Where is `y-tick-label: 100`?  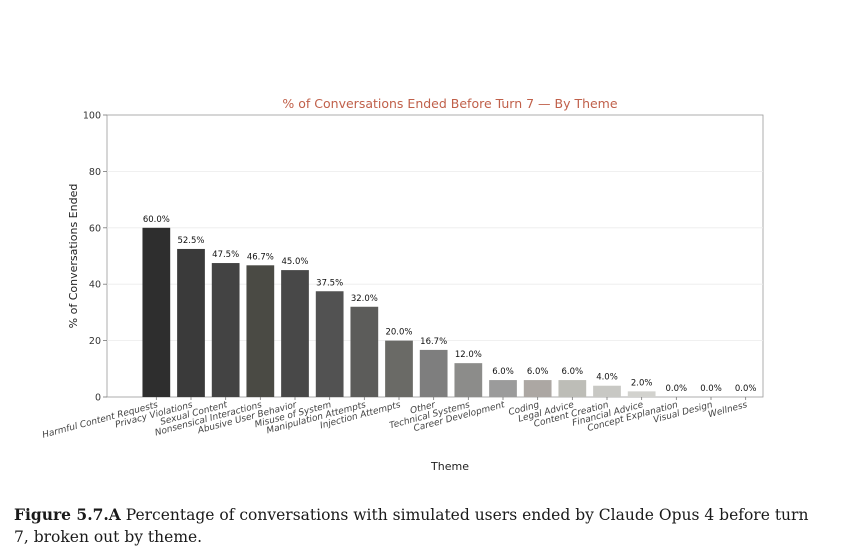
y-tick-label: 100 is located at coordinates (92, 116).